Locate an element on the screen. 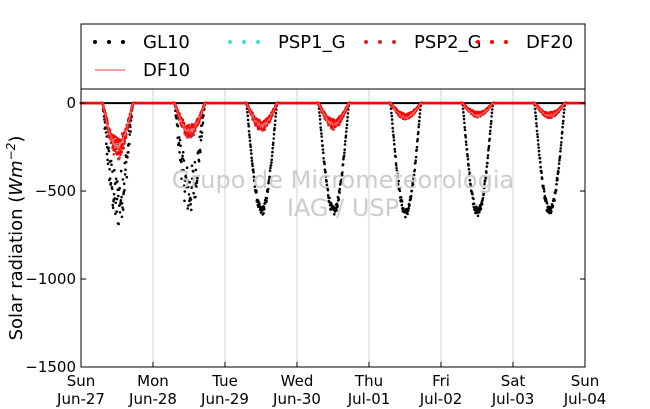 The width and height of the screenshot is (650, 409). series-line is located at coordinates (189, 117).